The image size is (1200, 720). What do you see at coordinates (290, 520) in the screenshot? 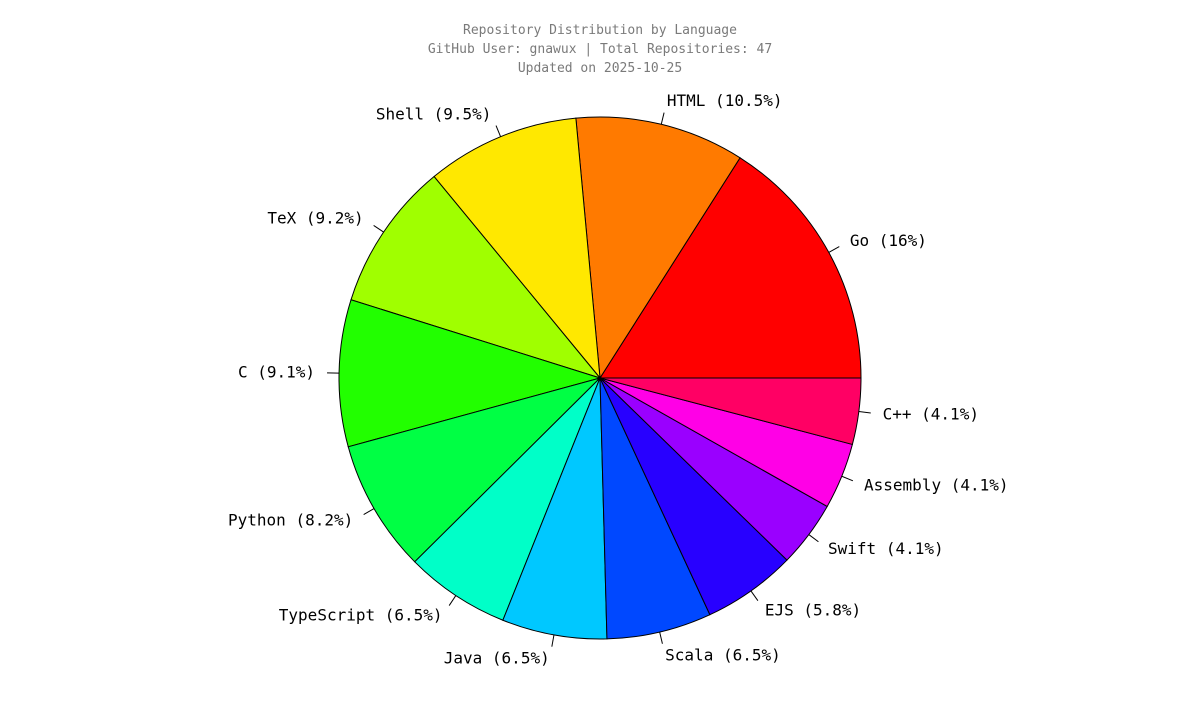
I see `pie-slice-label: Python (8.2%)` at bounding box center [290, 520].